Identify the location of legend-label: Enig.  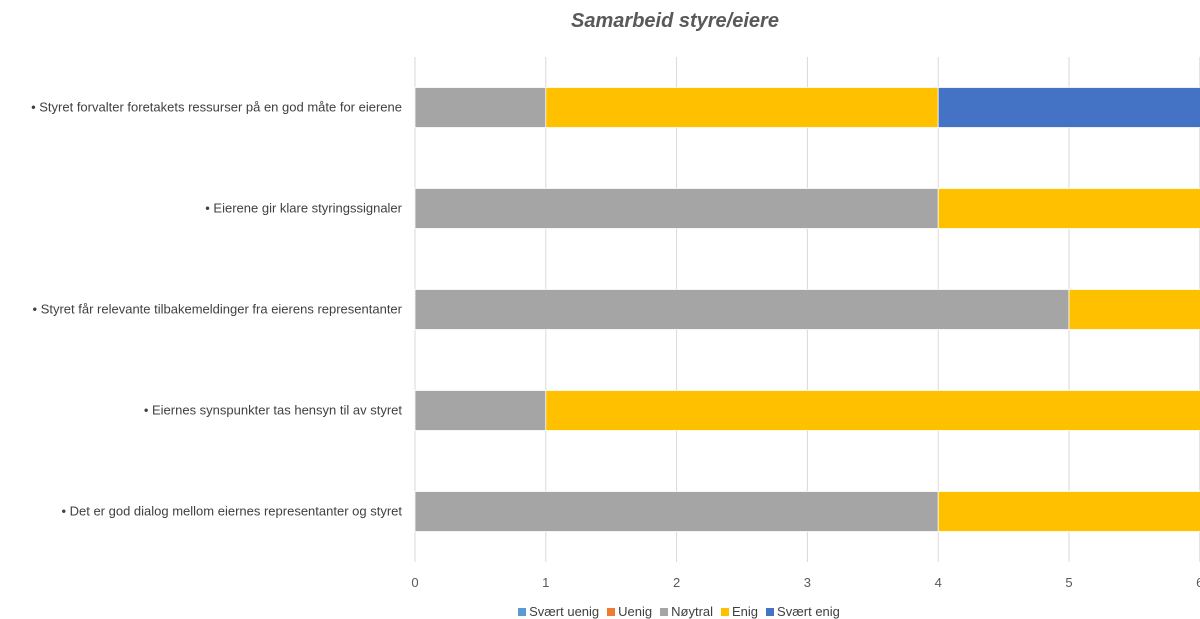
(745, 611).